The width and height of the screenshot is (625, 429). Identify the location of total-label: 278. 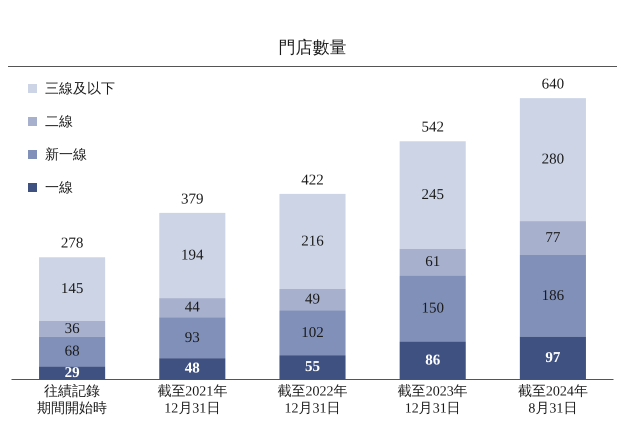
(72, 244).